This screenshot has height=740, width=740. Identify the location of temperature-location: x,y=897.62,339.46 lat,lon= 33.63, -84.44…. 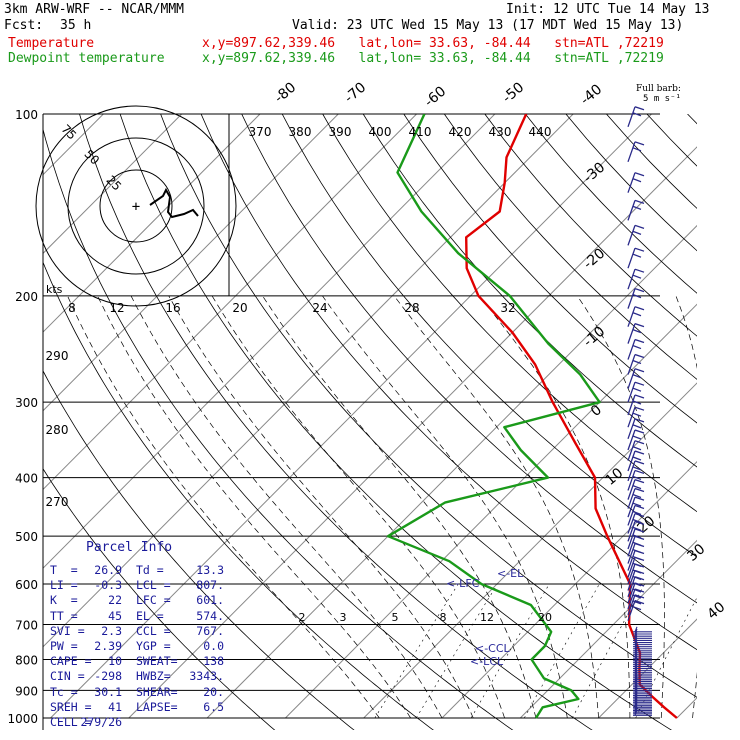
(433, 43).